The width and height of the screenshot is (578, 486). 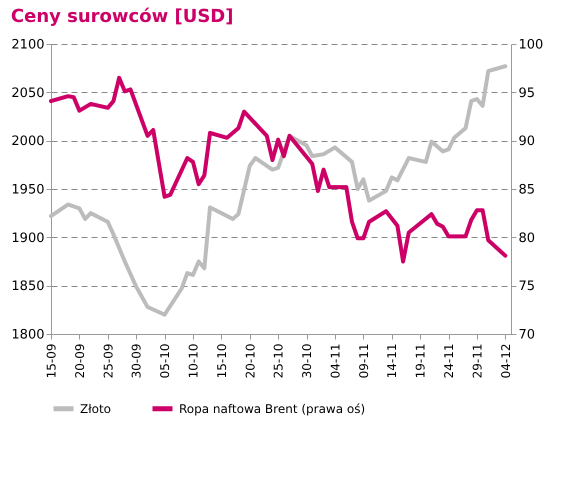 I want to click on chart-title: Ceny surowców [USD], so click(x=122, y=16).